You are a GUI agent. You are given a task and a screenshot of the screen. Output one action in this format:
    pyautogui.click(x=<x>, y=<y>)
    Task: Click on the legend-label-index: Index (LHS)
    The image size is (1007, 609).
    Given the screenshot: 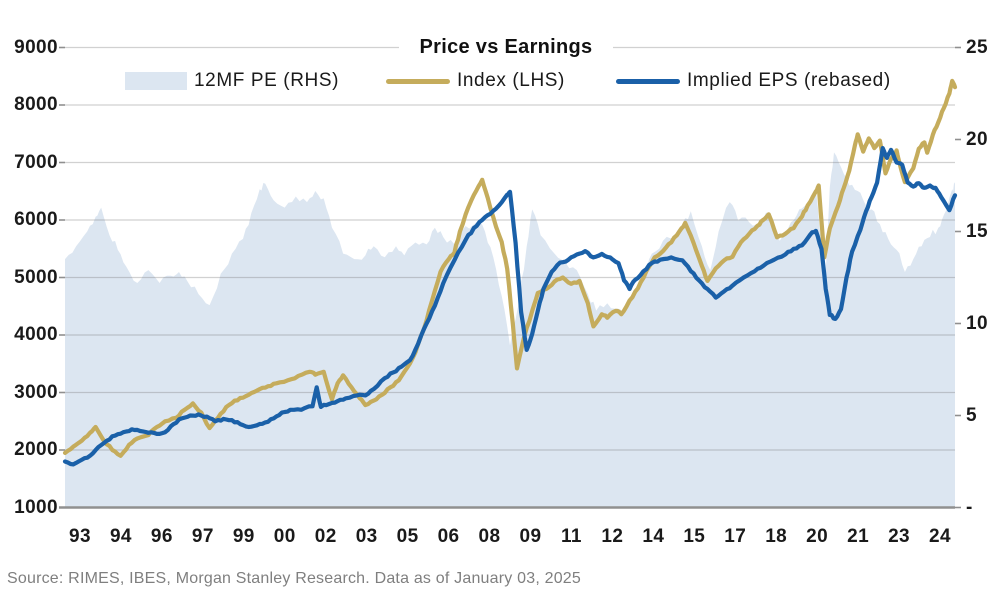 What is the action you would take?
    pyautogui.click(x=511, y=80)
    